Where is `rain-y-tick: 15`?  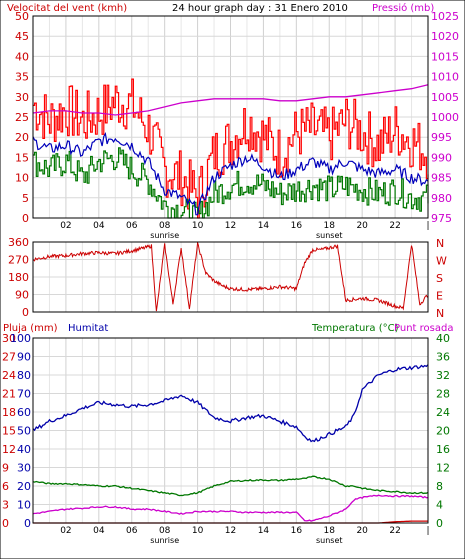
rain-y-tick: 15 is located at coordinates (9, 431).